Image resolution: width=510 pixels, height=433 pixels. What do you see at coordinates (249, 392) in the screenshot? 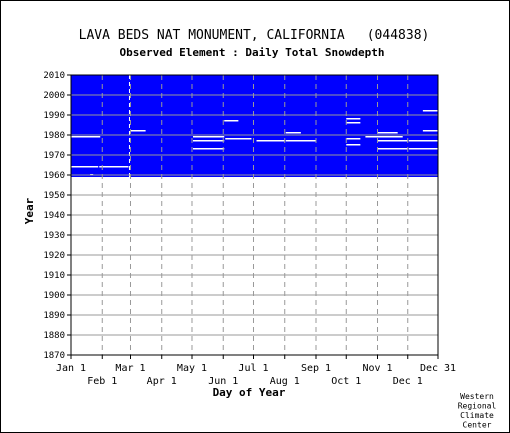
I see `x-axis-label: Day of Year` at bounding box center [249, 392].